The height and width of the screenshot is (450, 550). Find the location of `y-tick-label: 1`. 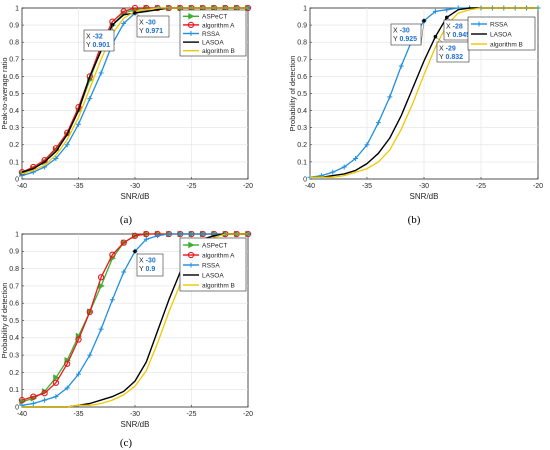

y-tick-label: 1 is located at coordinates (17, 234).